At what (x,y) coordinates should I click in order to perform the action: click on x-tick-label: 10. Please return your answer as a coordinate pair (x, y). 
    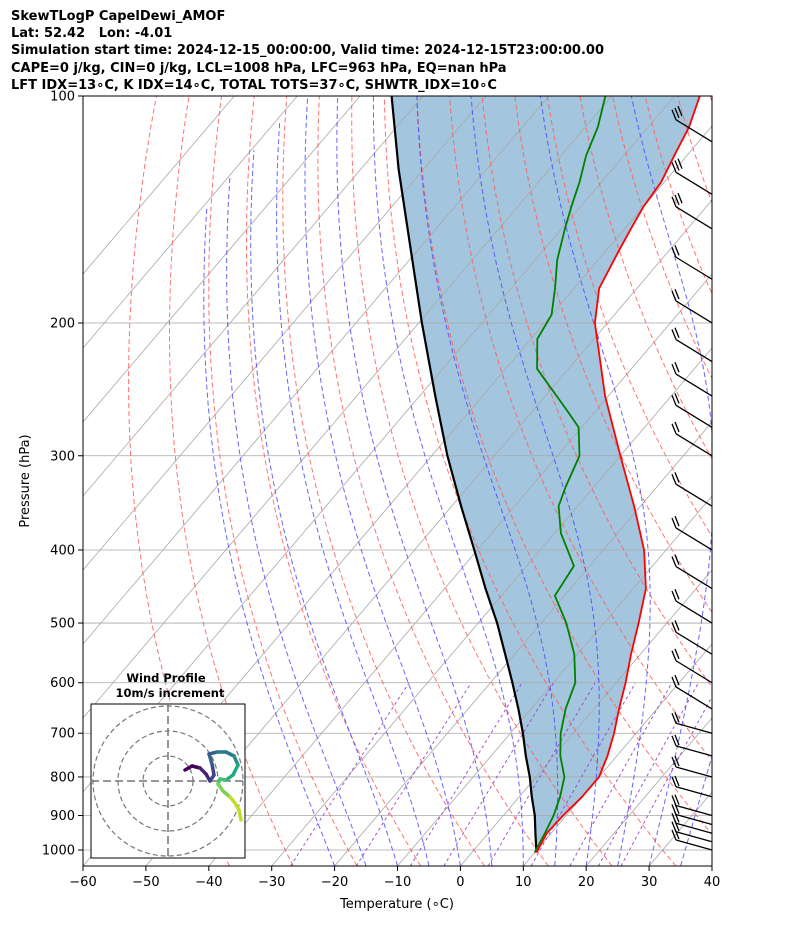
    Looking at the image, I should click on (523, 882).